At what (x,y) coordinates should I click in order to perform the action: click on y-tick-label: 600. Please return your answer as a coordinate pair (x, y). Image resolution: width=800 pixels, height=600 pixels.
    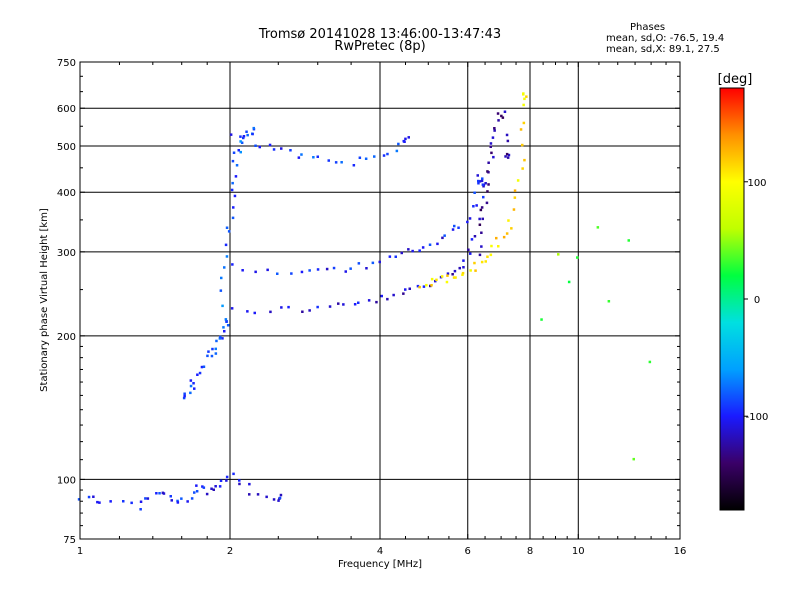
    Looking at the image, I should click on (66, 109).